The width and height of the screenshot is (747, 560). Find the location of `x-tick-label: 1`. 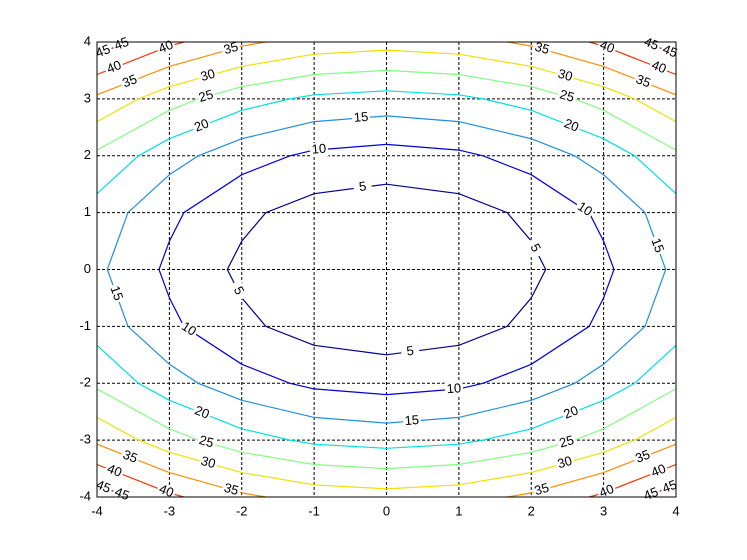

x-tick-label: 1 is located at coordinates (458, 510).